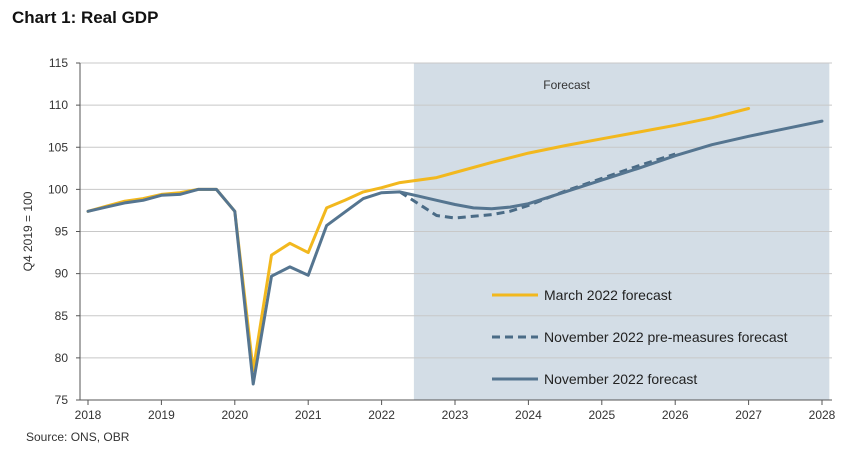 This screenshot has height=454, width=848. I want to click on source-note: Source: ONS, OBR, so click(78, 437).